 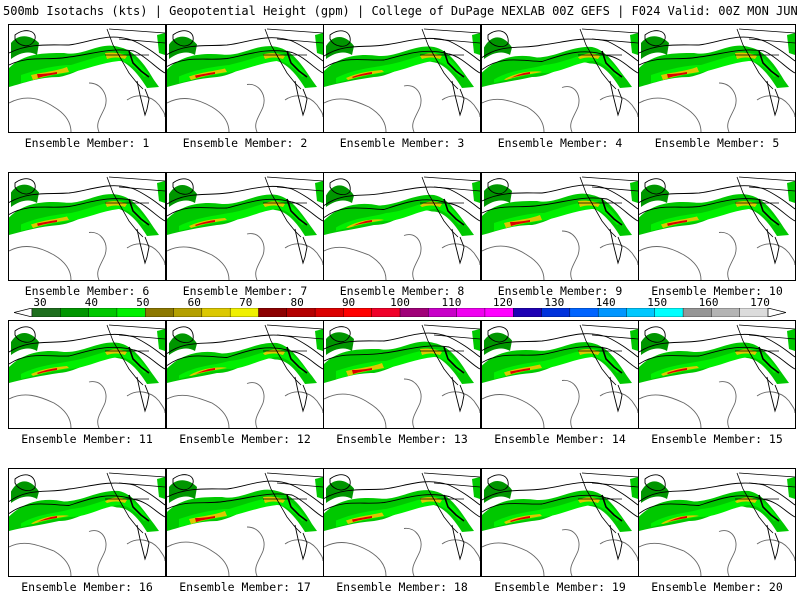 What do you see at coordinates (708, 302) in the screenshot?
I see `colorbar-tick-label: 160` at bounding box center [708, 302].